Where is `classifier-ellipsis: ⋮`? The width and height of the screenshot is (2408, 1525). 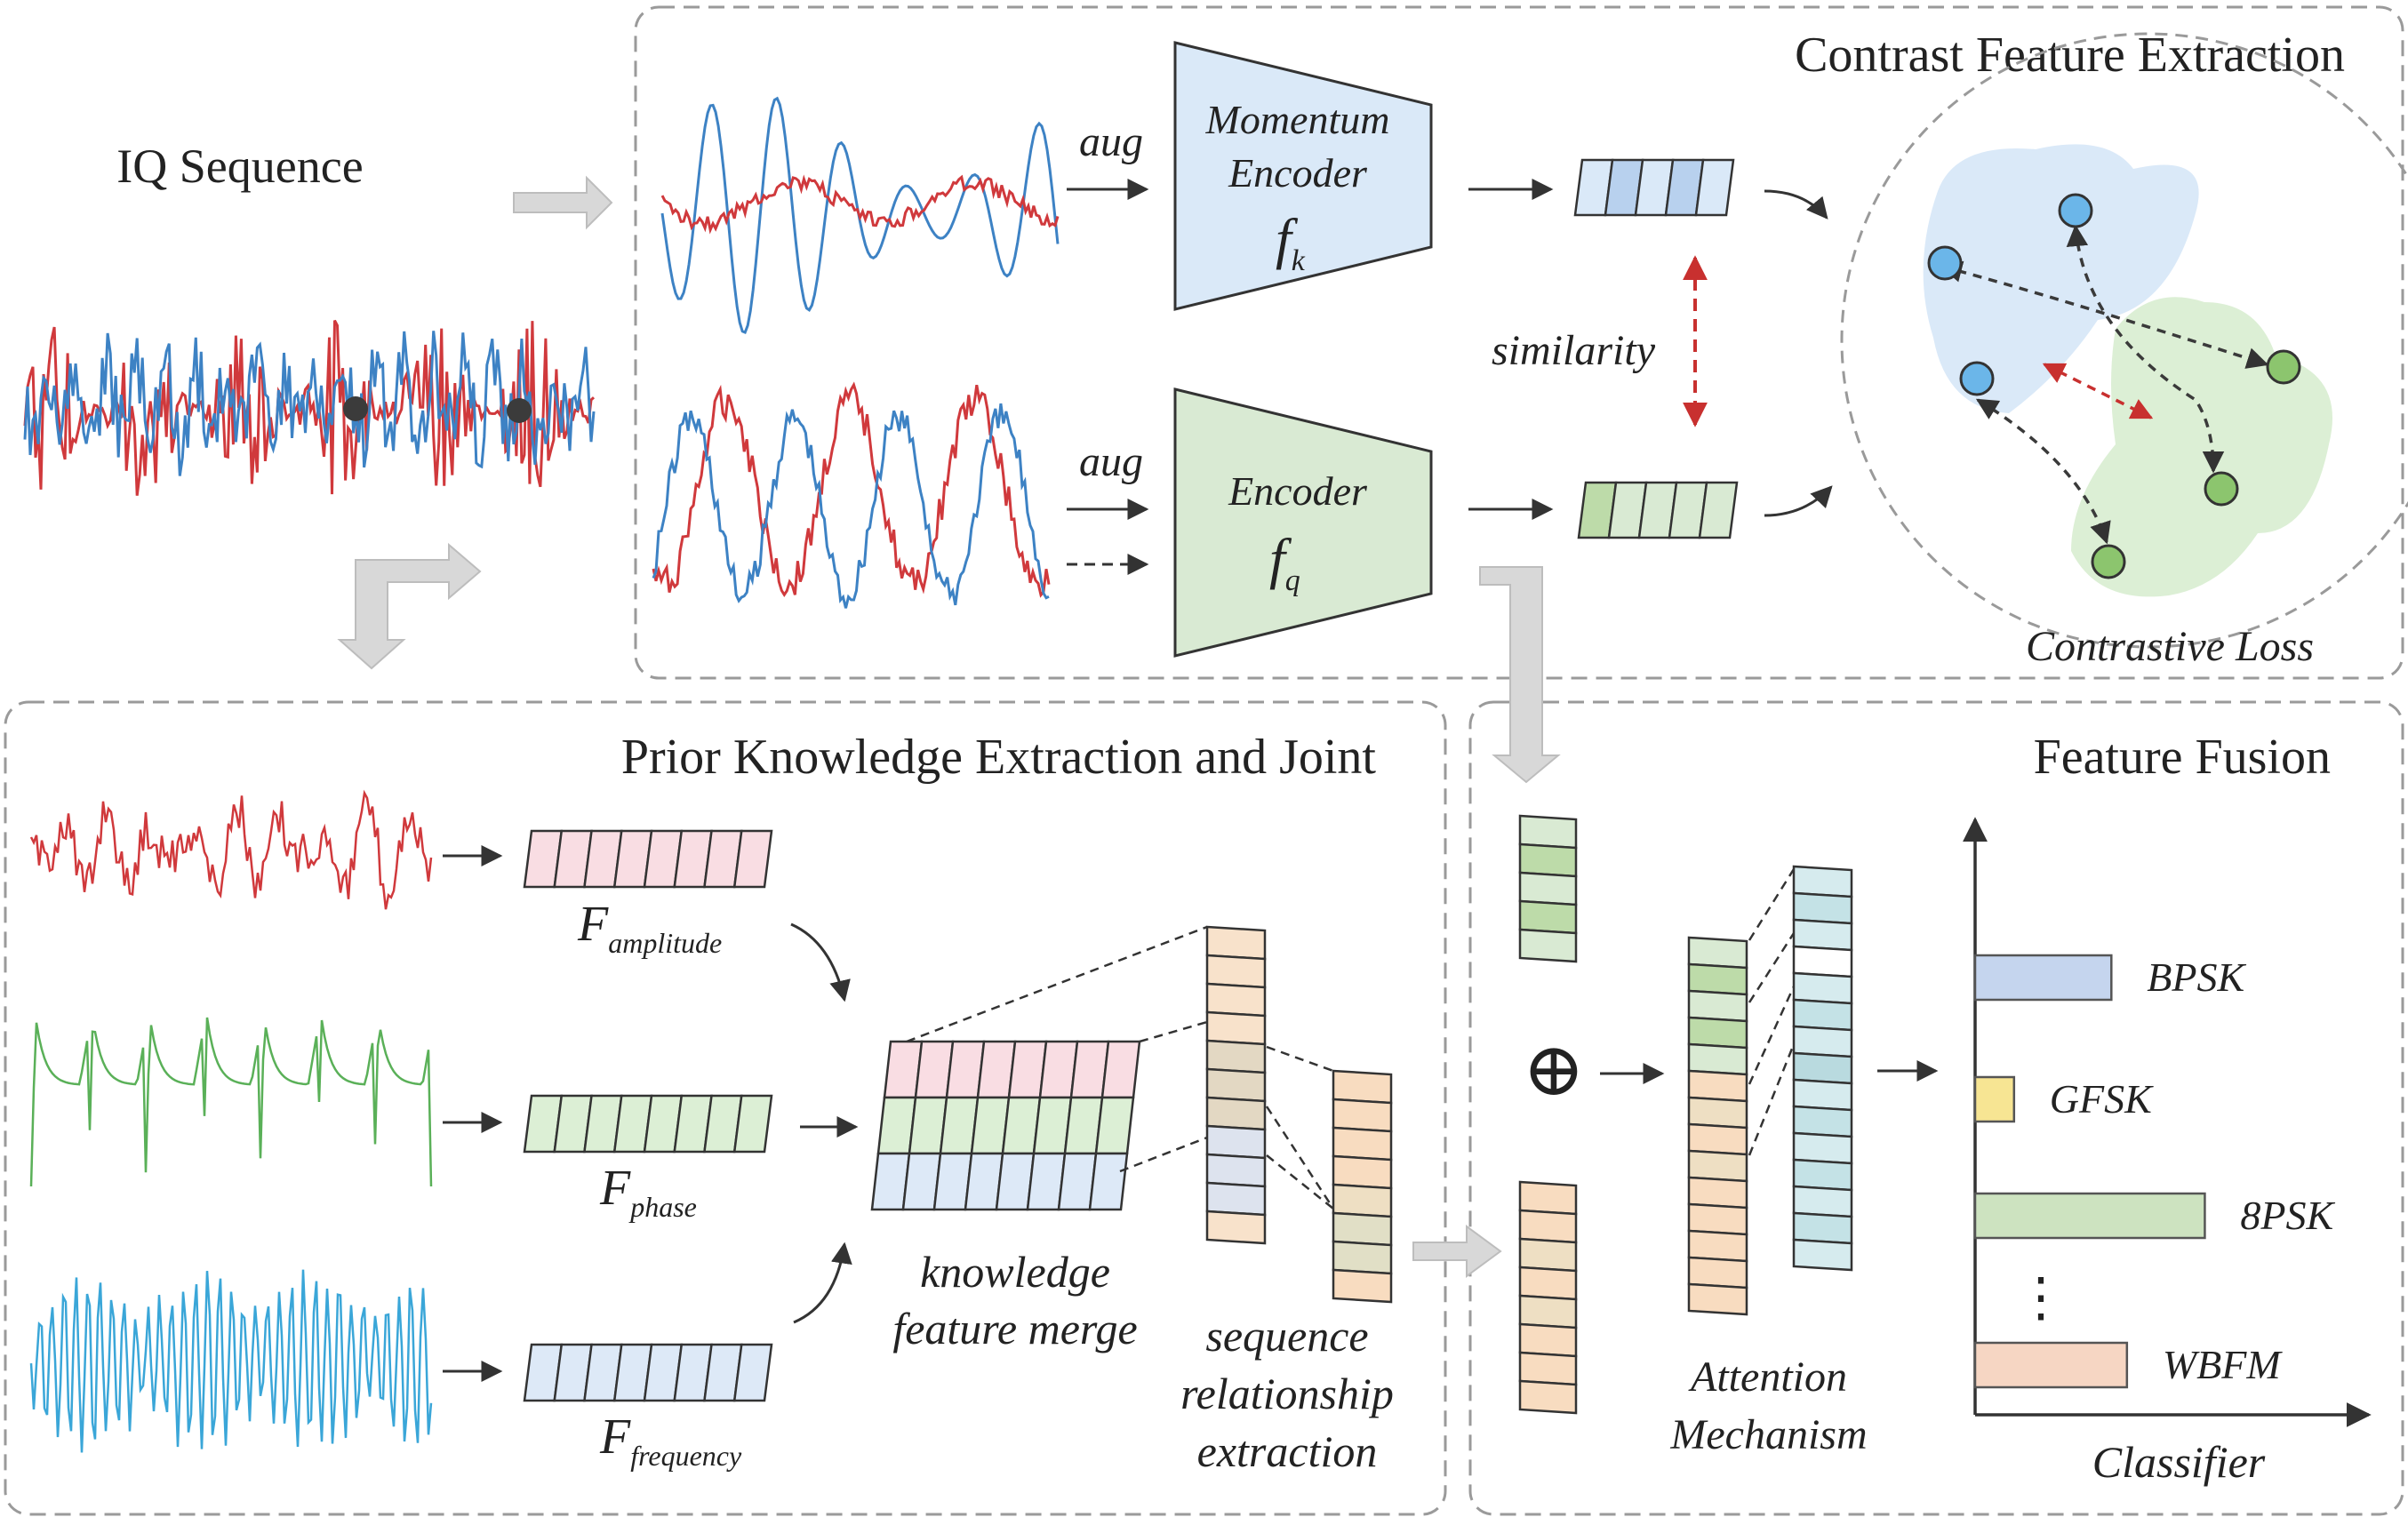
classifier-ellipsis: ⋮ is located at coordinates (2041, 1298).